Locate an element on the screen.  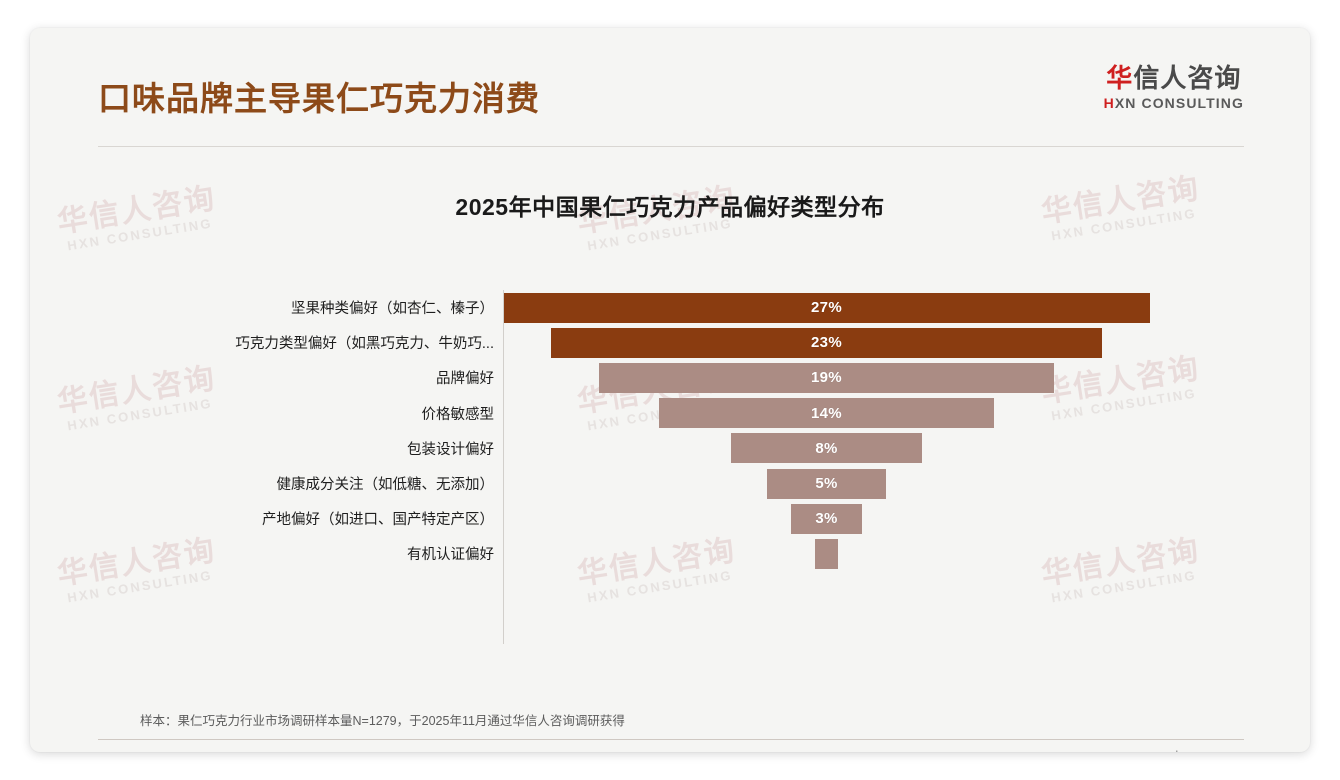
logo-en-highlight: H is located at coordinates (1109, 102).